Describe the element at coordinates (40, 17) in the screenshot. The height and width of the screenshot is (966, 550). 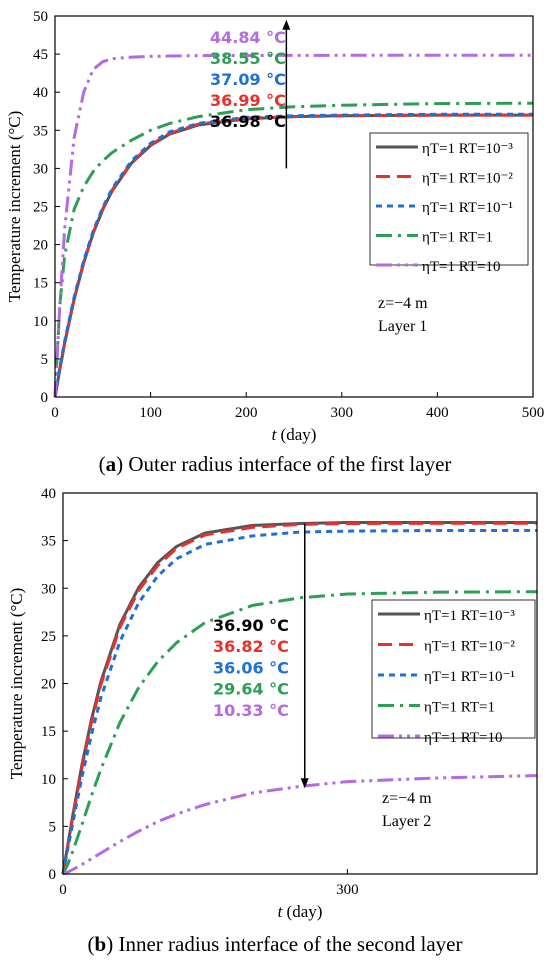
I see `y-tick-label: 50` at that location.